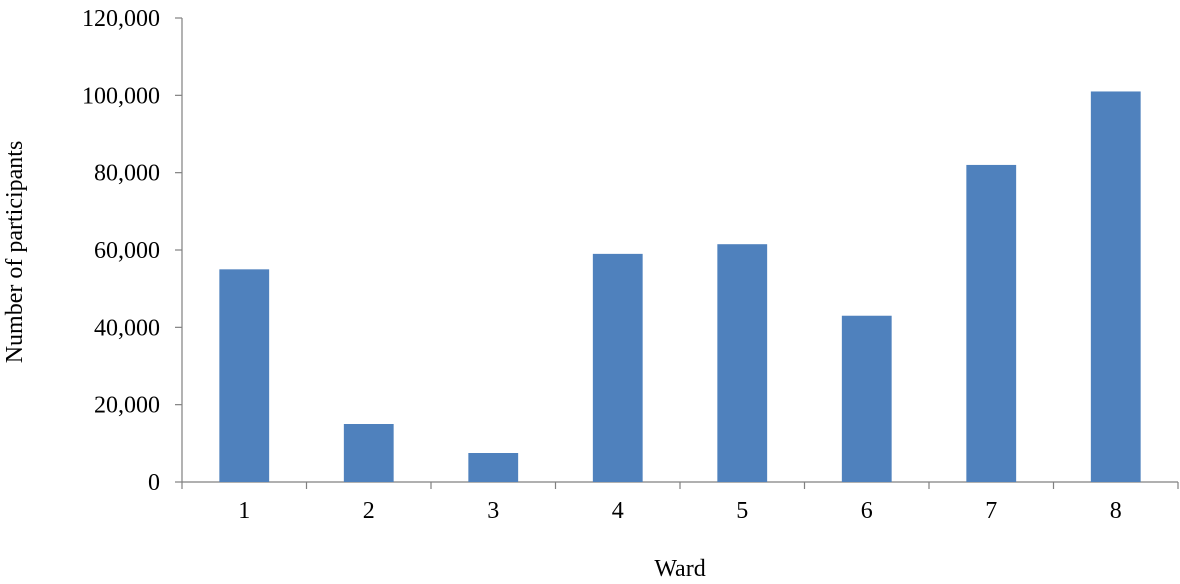 This screenshot has height=584, width=1180. What do you see at coordinates (680, 502) in the screenshot?
I see `x-axis: 1 2 3 4 5 6 7 8` at bounding box center [680, 502].